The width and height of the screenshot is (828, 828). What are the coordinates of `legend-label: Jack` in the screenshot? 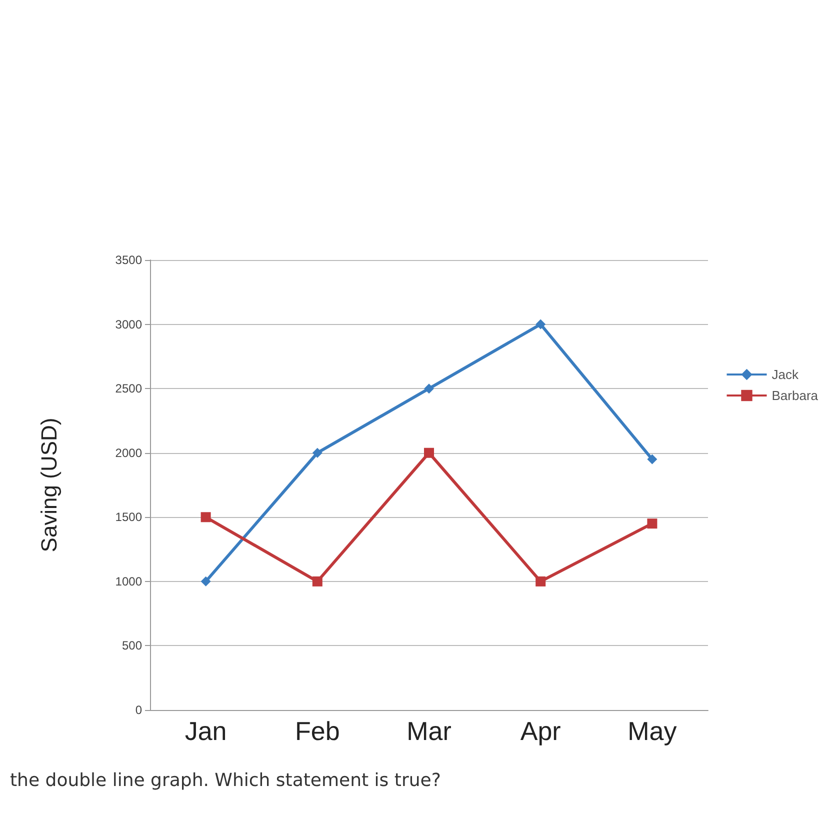 It's located at (785, 374).